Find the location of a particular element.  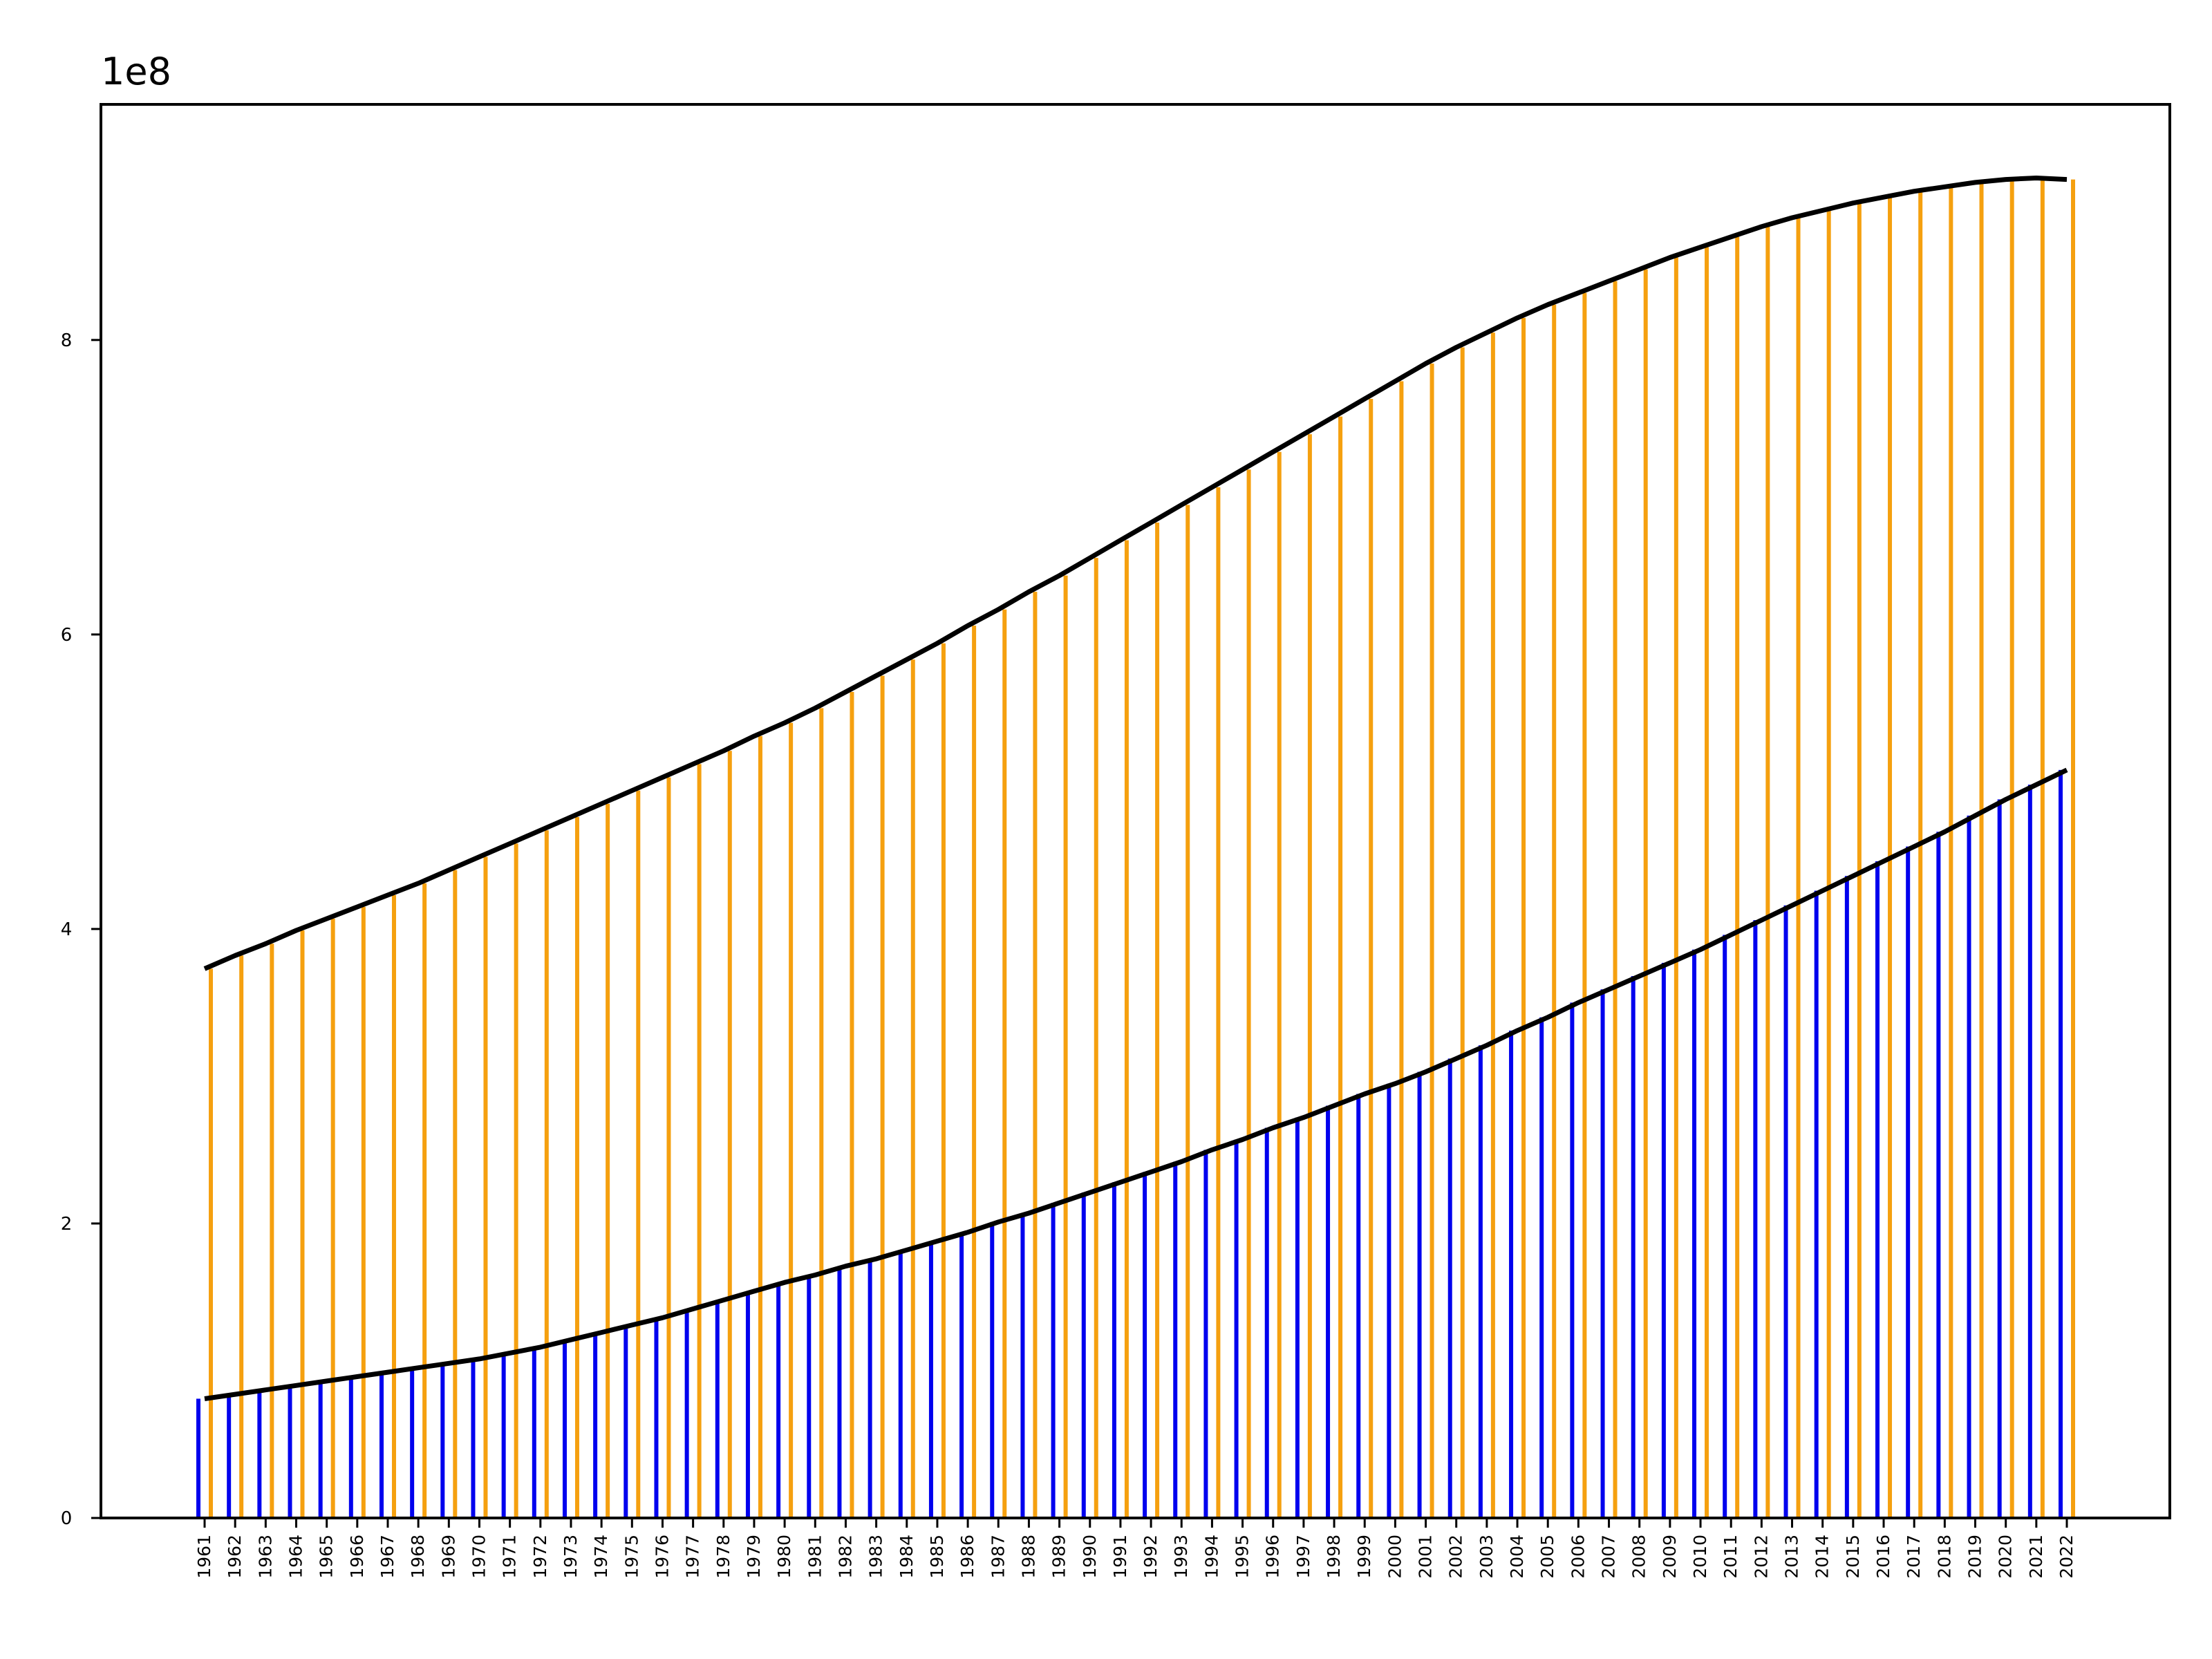

bar-orange-2011 is located at coordinates (1737, 877).